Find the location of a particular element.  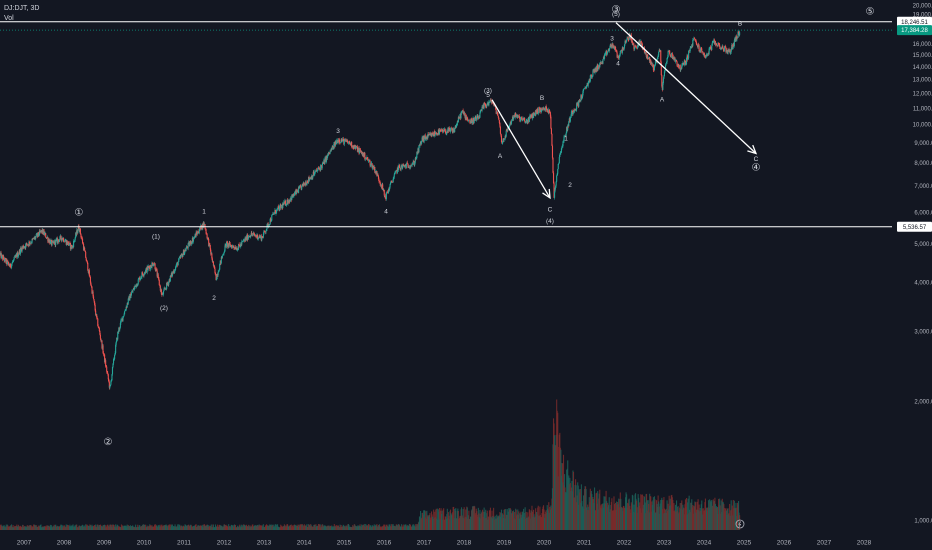

trend-arrows is located at coordinates (624, 111).